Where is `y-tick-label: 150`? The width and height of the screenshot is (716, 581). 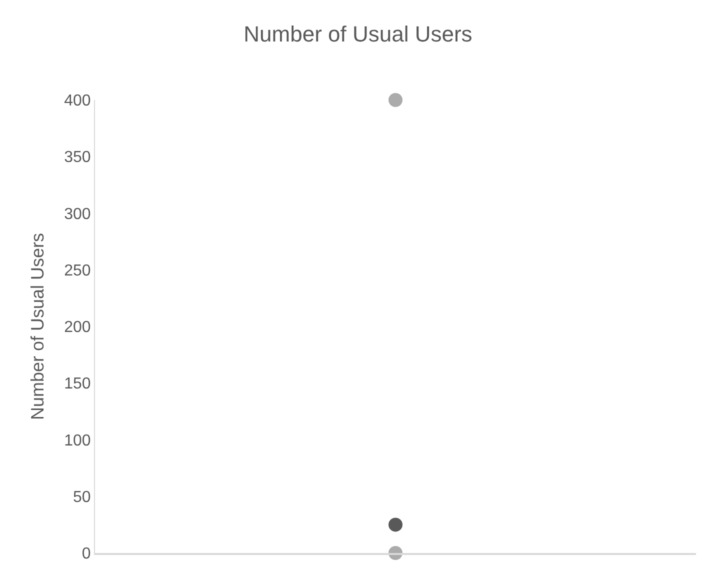
y-tick-label: 150 is located at coordinates (77, 384).